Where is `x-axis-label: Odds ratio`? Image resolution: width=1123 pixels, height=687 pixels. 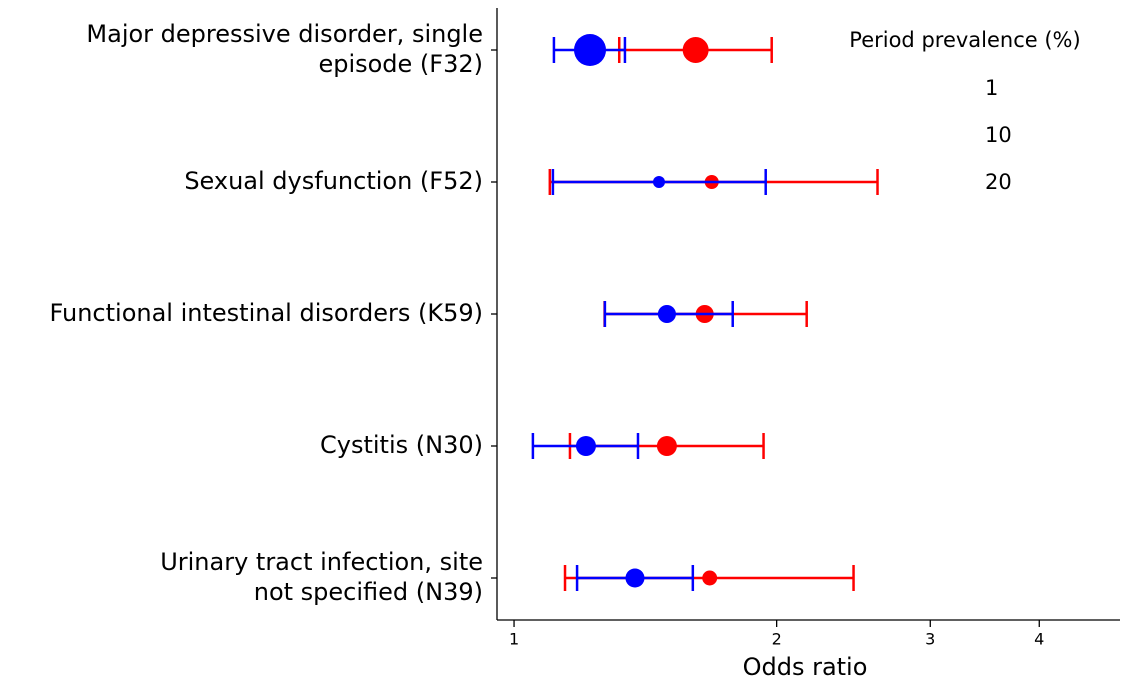 x-axis-label: Odds ratio is located at coordinates (805, 667).